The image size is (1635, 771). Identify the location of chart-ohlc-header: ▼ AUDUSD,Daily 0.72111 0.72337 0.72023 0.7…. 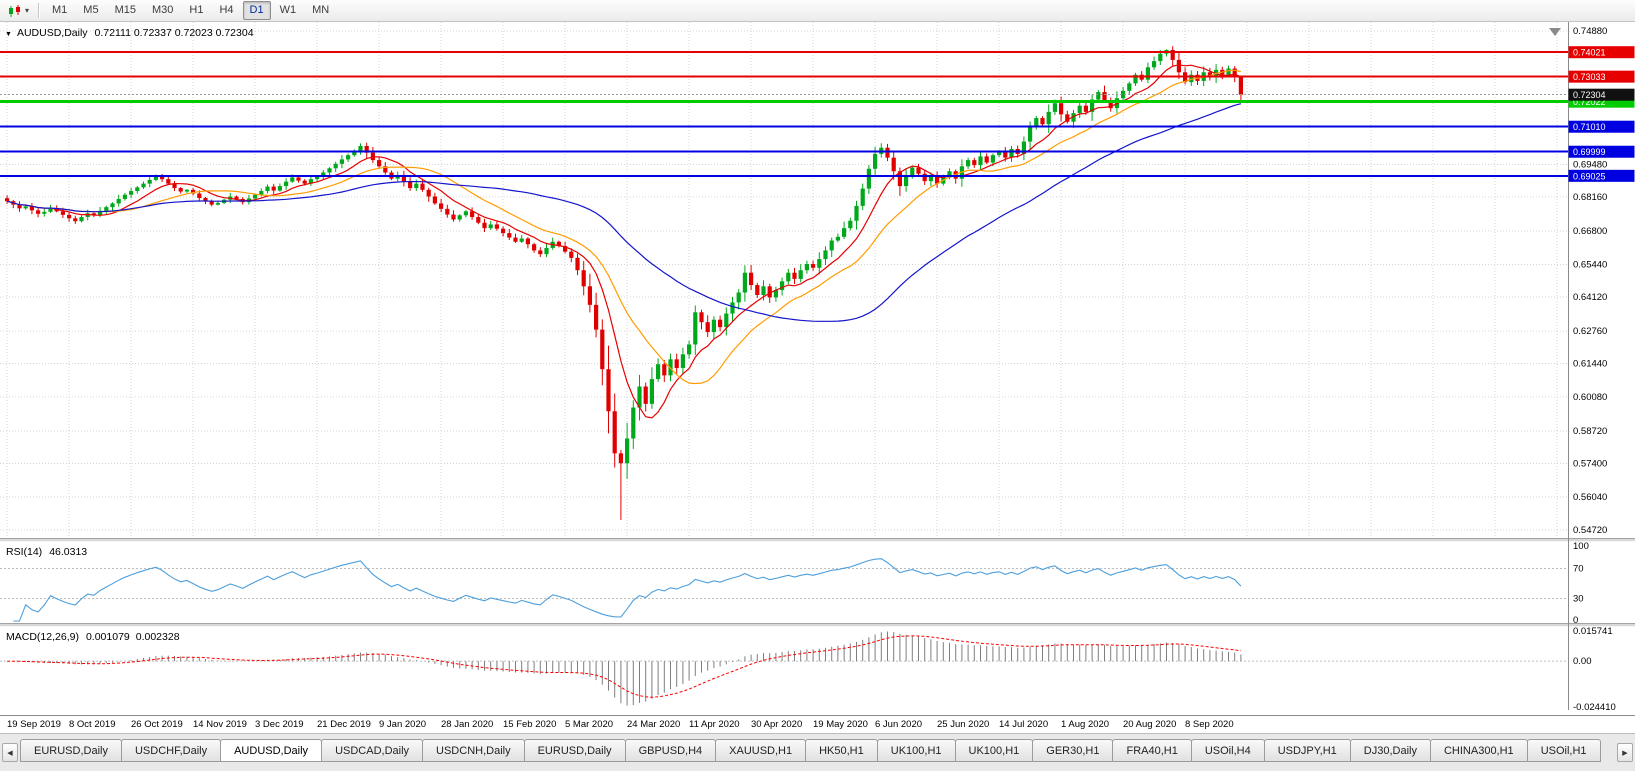
(129, 33).